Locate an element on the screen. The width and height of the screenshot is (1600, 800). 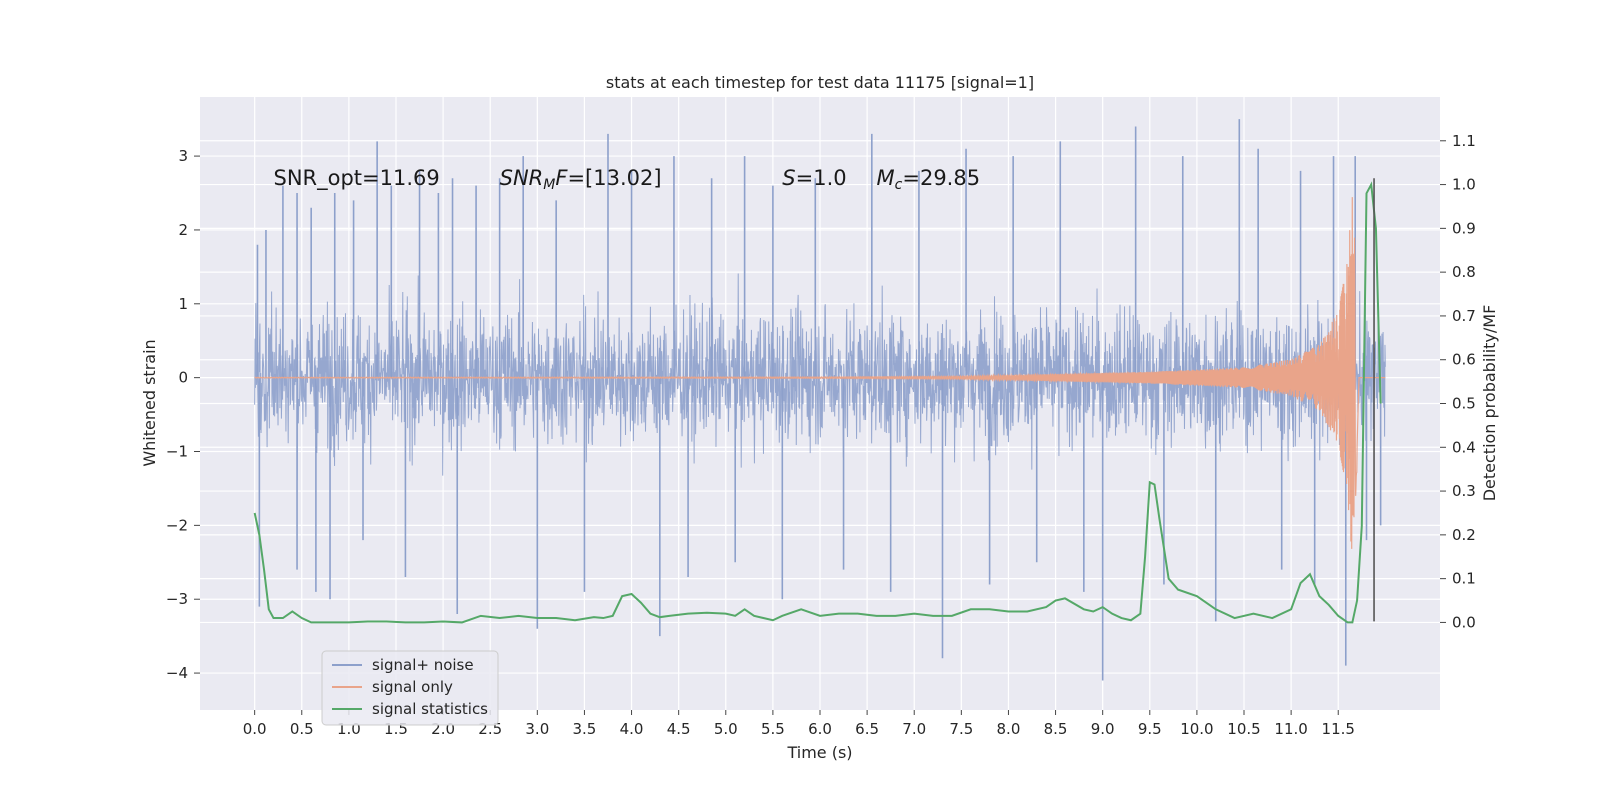
legend-label-1: signal only is located at coordinates (412, 687).